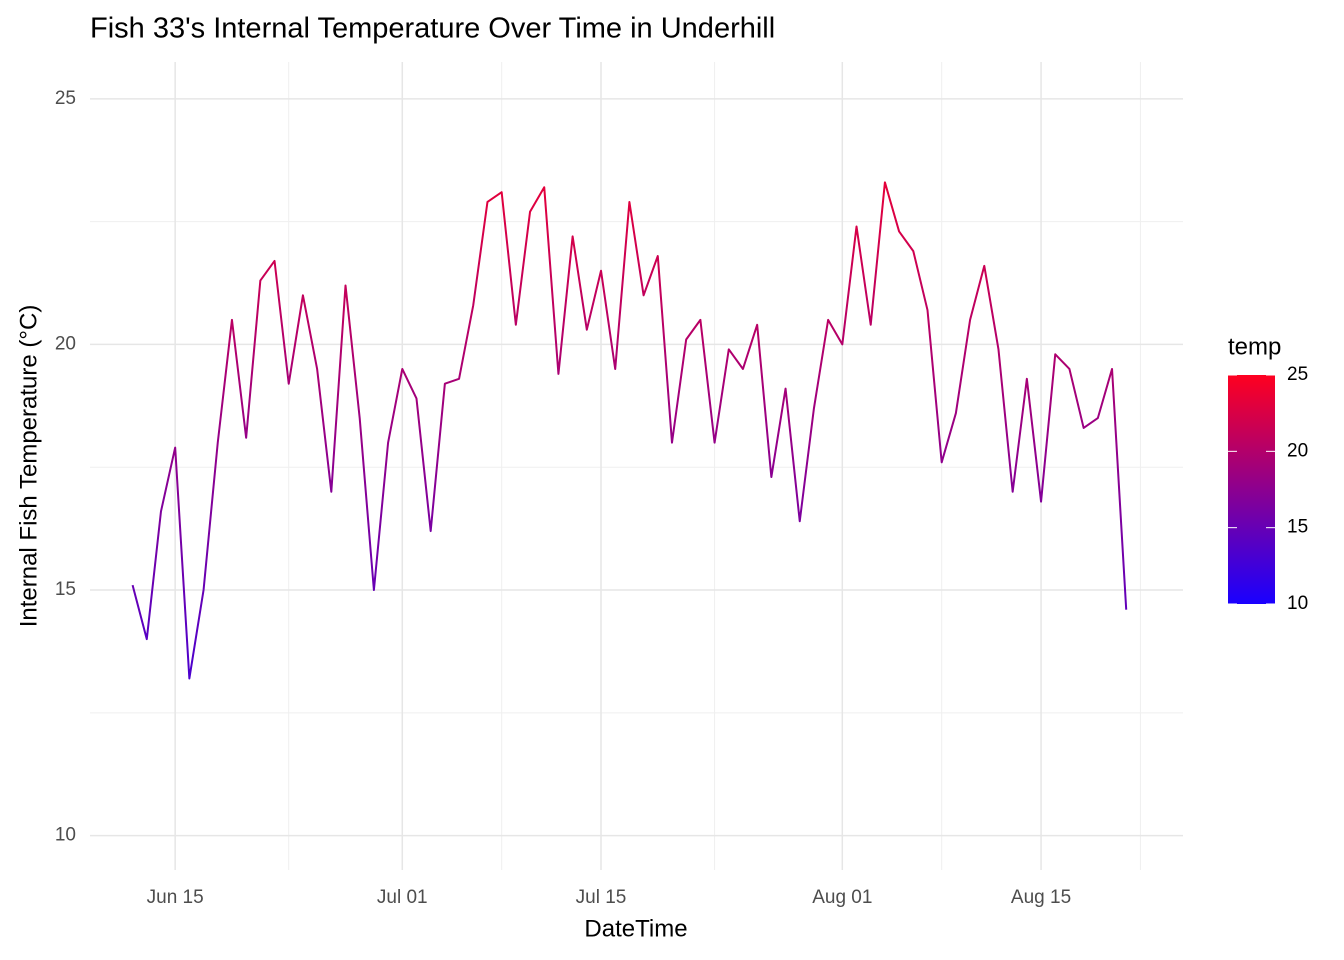  What do you see at coordinates (635, 928) in the screenshot?
I see `x-axis-title: DateTime` at bounding box center [635, 928].